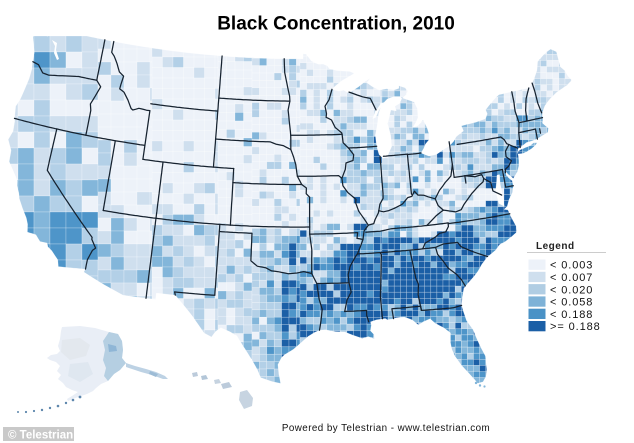  Describe the element at coordinates (571, 303) in the screenshot. I see `svg-text: < 0.058` at that location.